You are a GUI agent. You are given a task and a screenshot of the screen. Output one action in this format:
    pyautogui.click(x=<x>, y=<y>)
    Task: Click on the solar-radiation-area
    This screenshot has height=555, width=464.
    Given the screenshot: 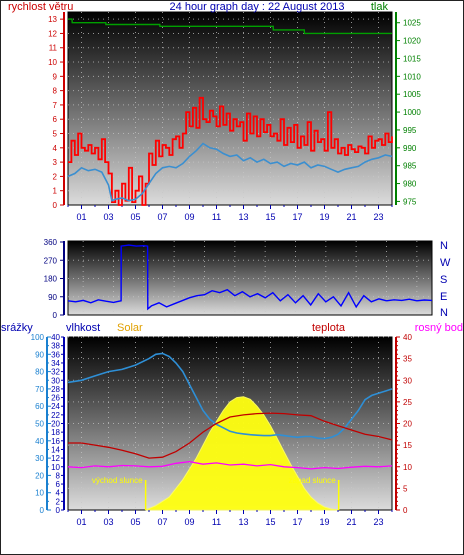 What is the action you would take?
    pyautogui.click(x=242, y=453)
    